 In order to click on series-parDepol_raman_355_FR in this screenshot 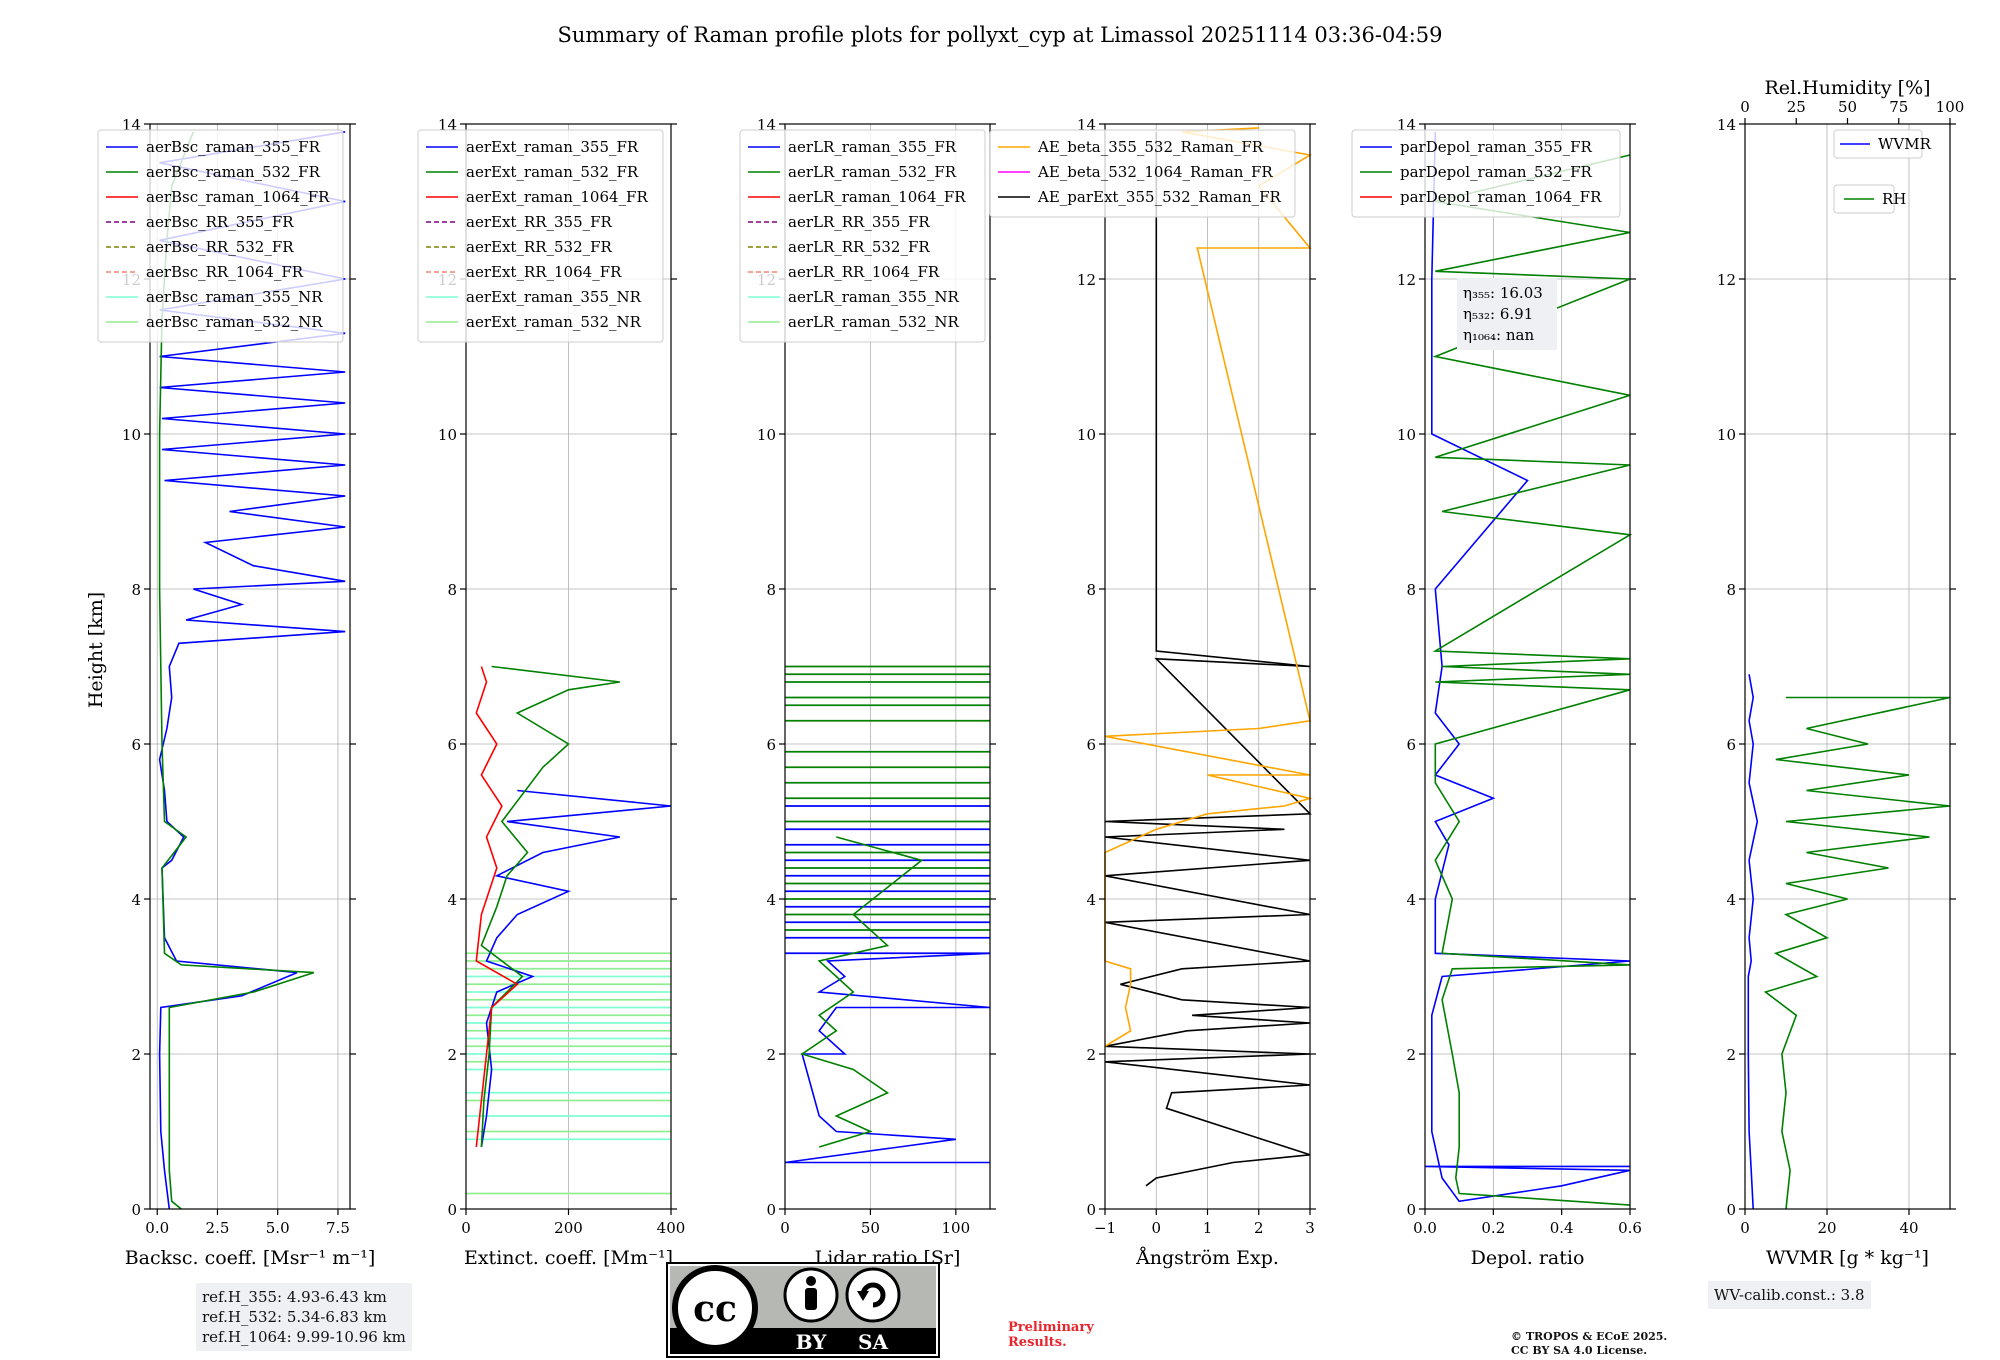, I will do `click(1527, 667)`.